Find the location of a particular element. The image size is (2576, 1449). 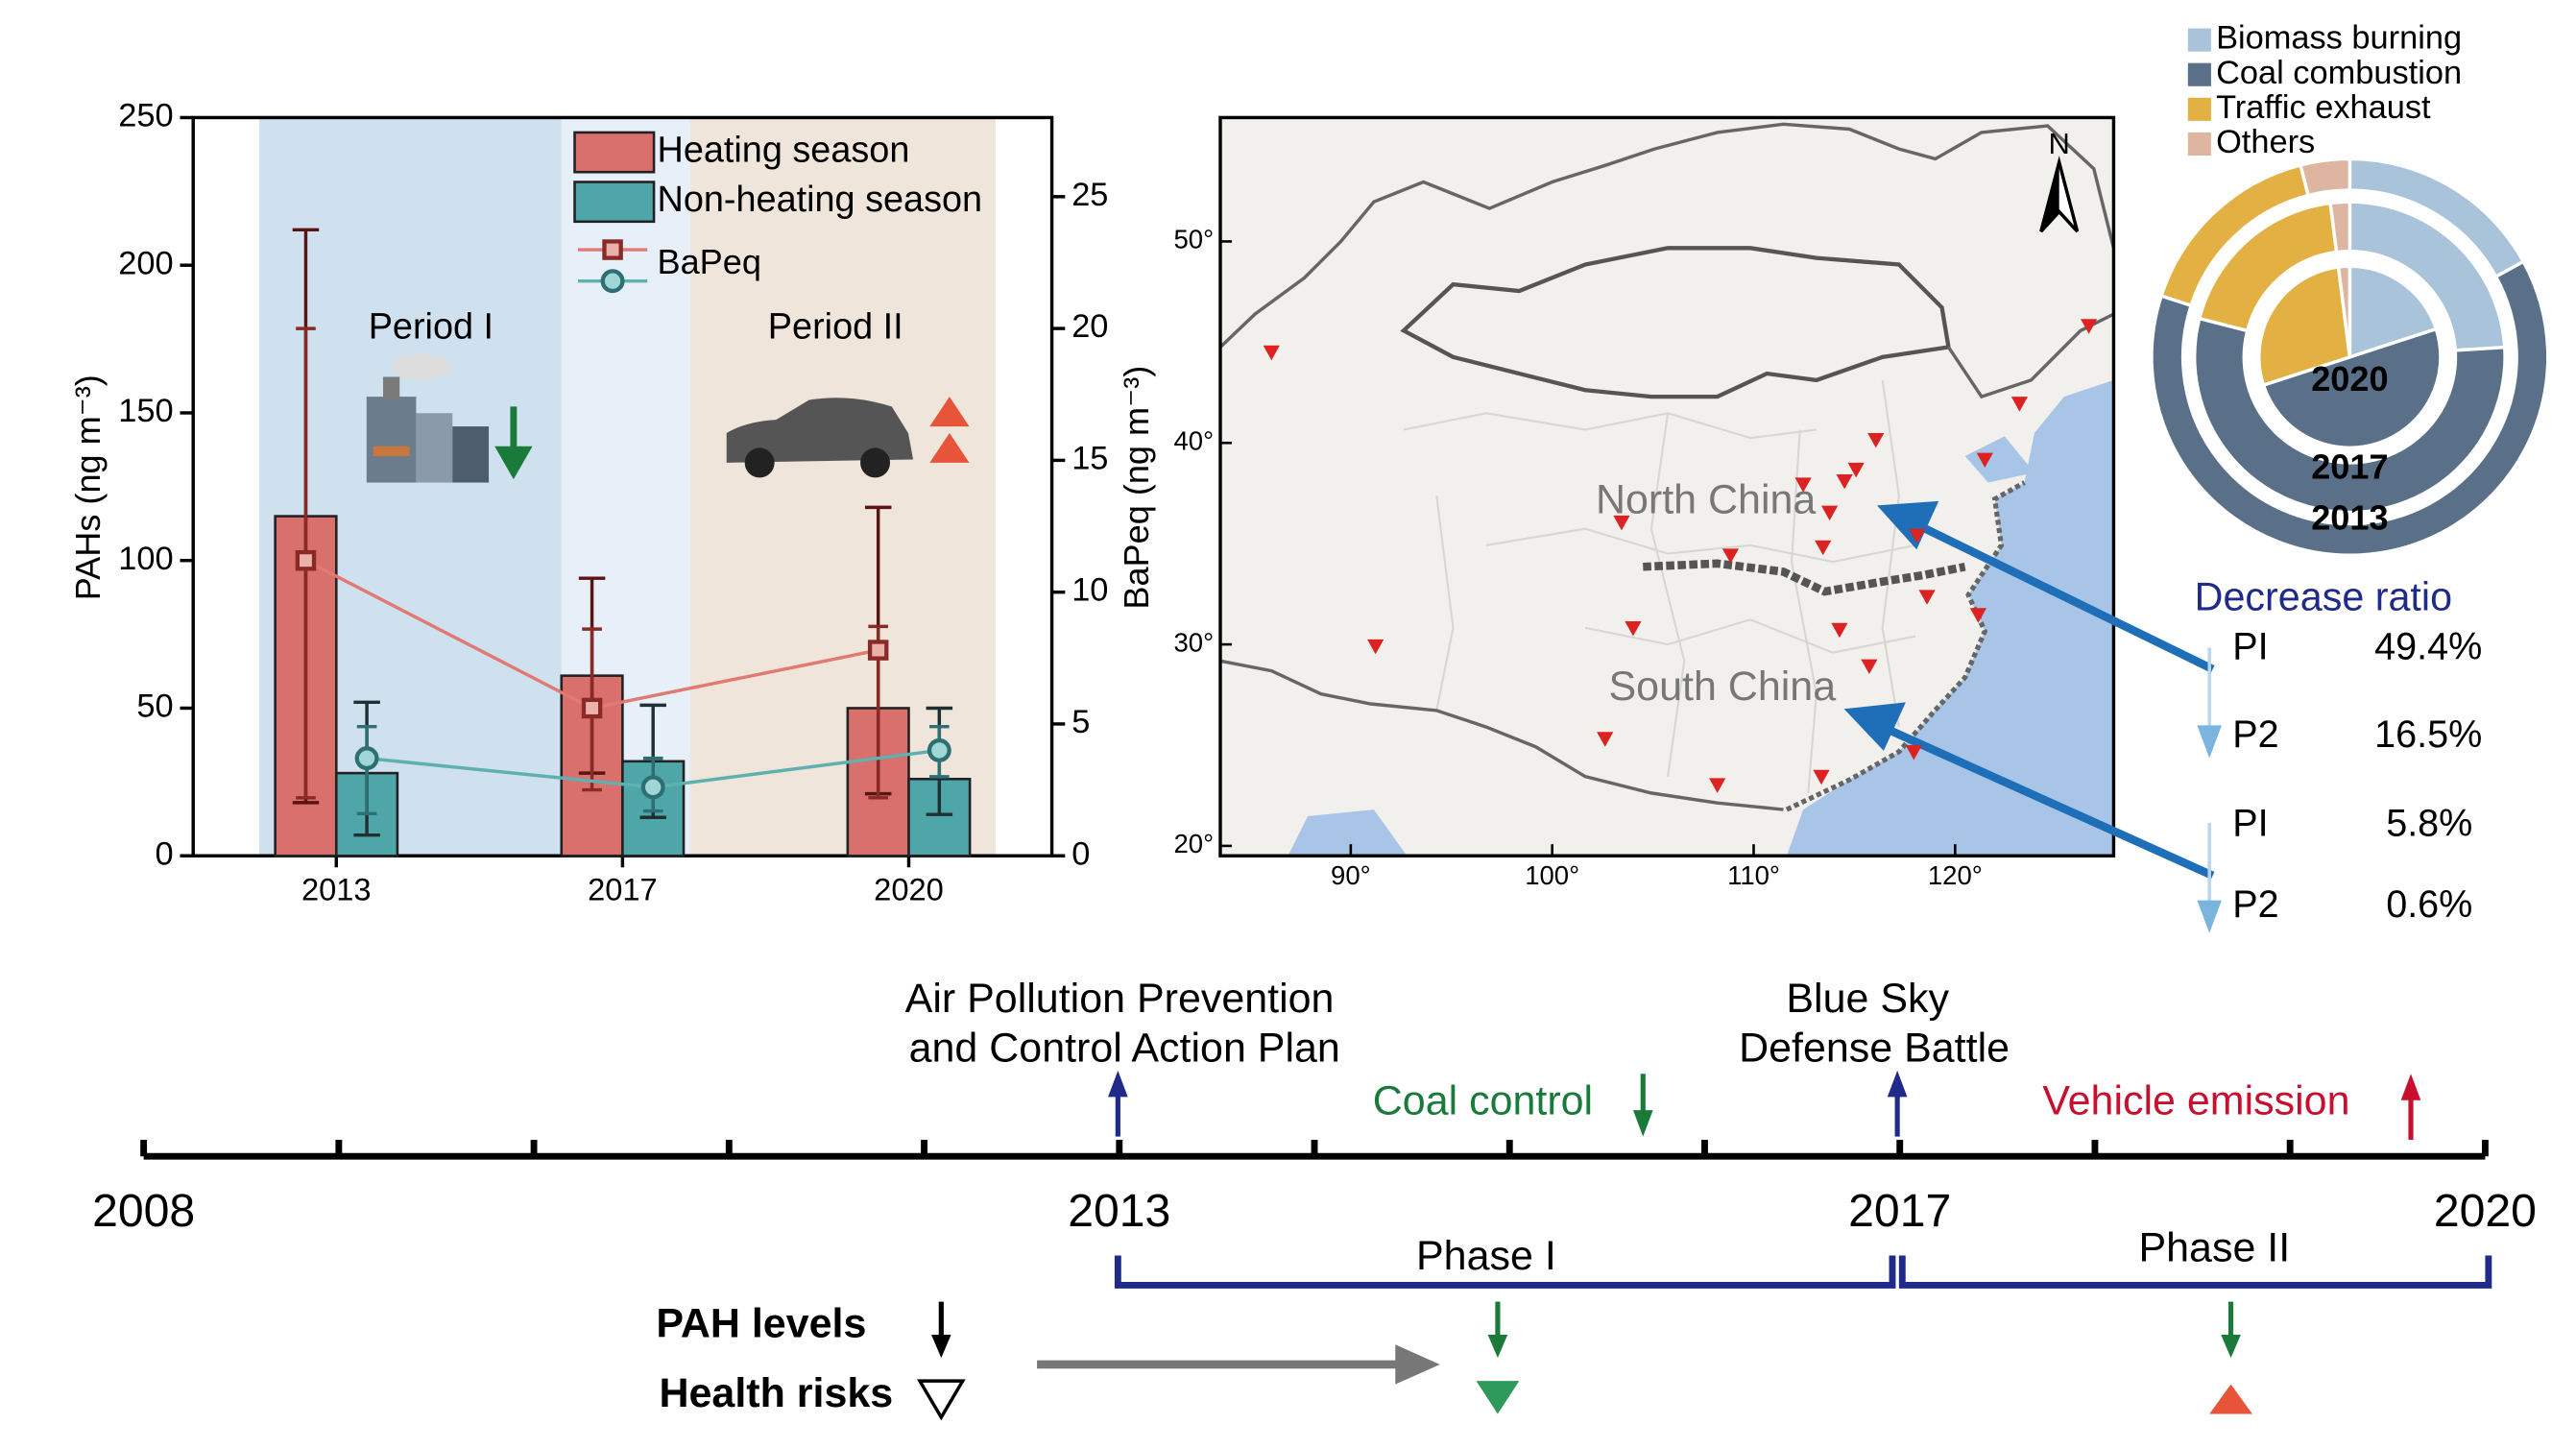

year-label: 2013 is located at coordinates (1119, 1211).